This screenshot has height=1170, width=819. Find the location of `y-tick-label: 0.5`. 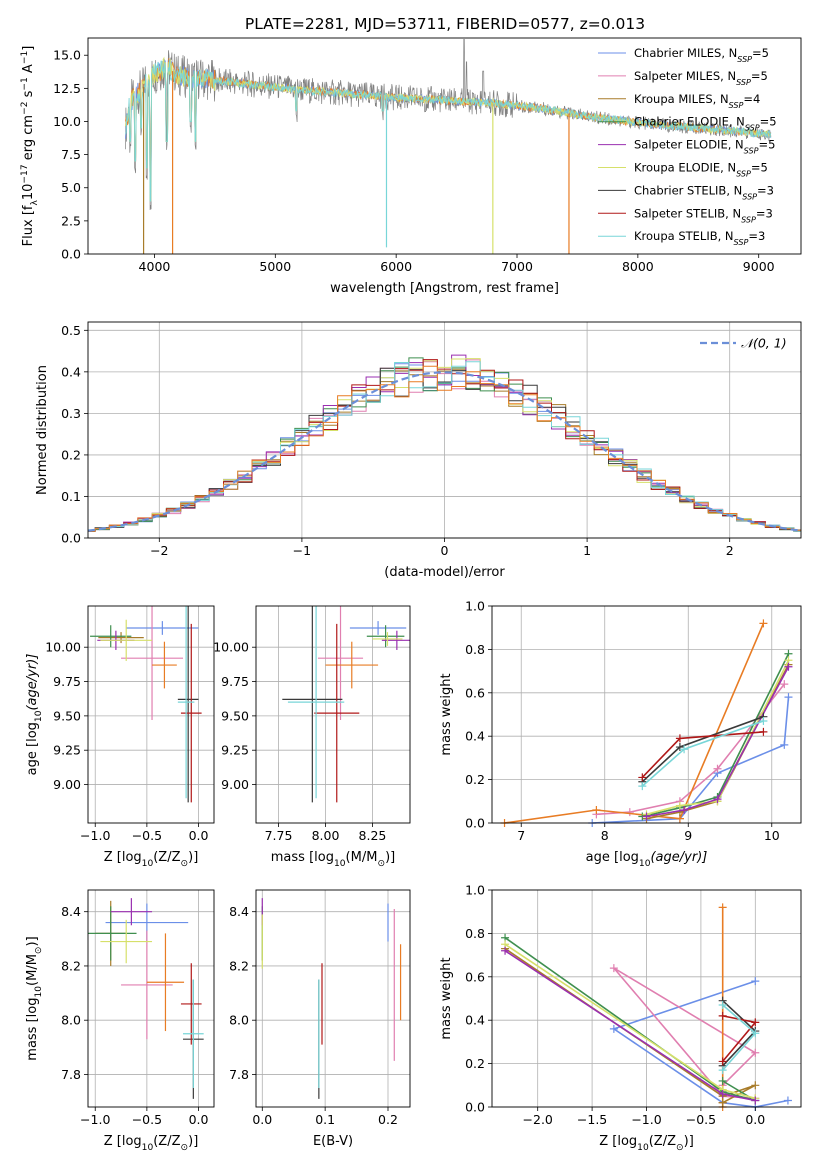

y-tick-label: 0.5 is located at coordinates (71, 330).